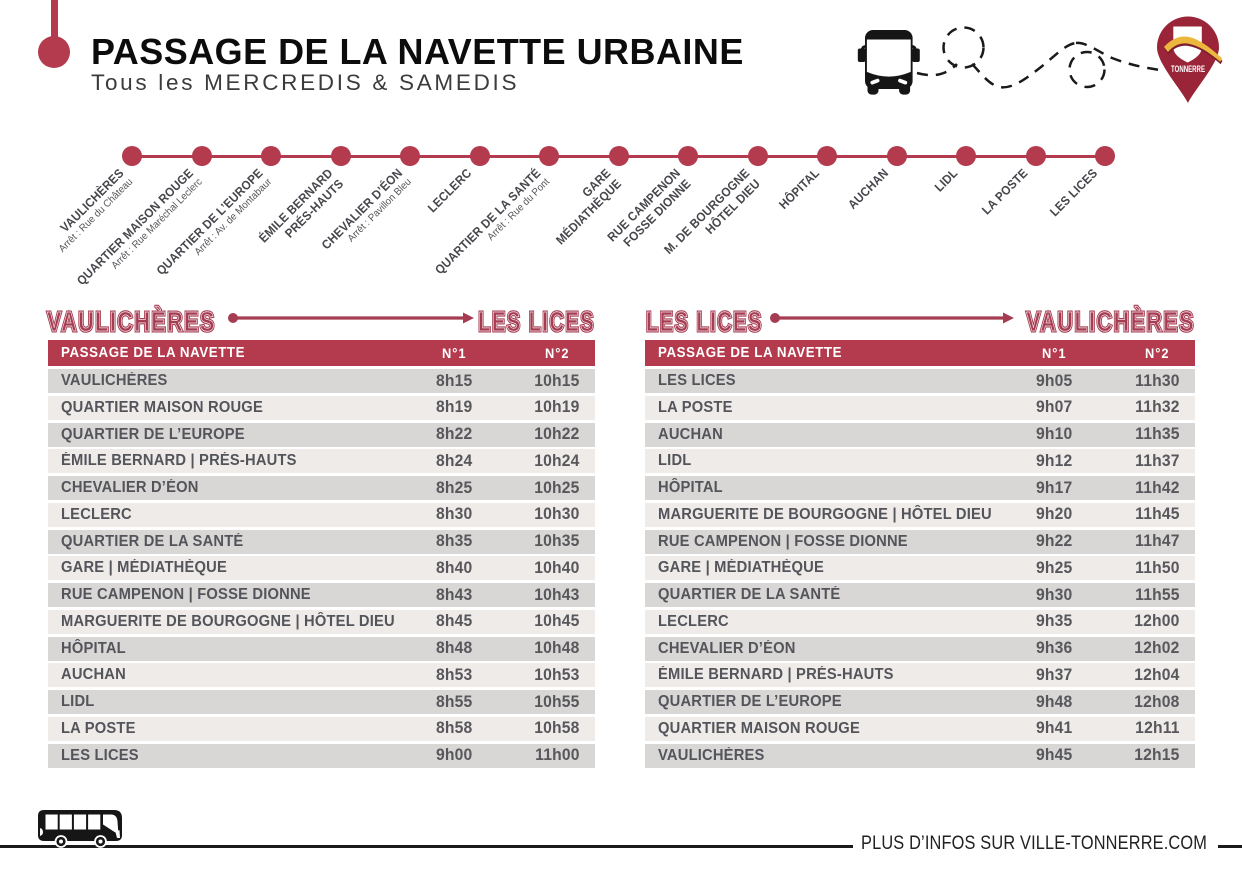  I want to click on svg-text: TONNERRE, so click(1188, 69).